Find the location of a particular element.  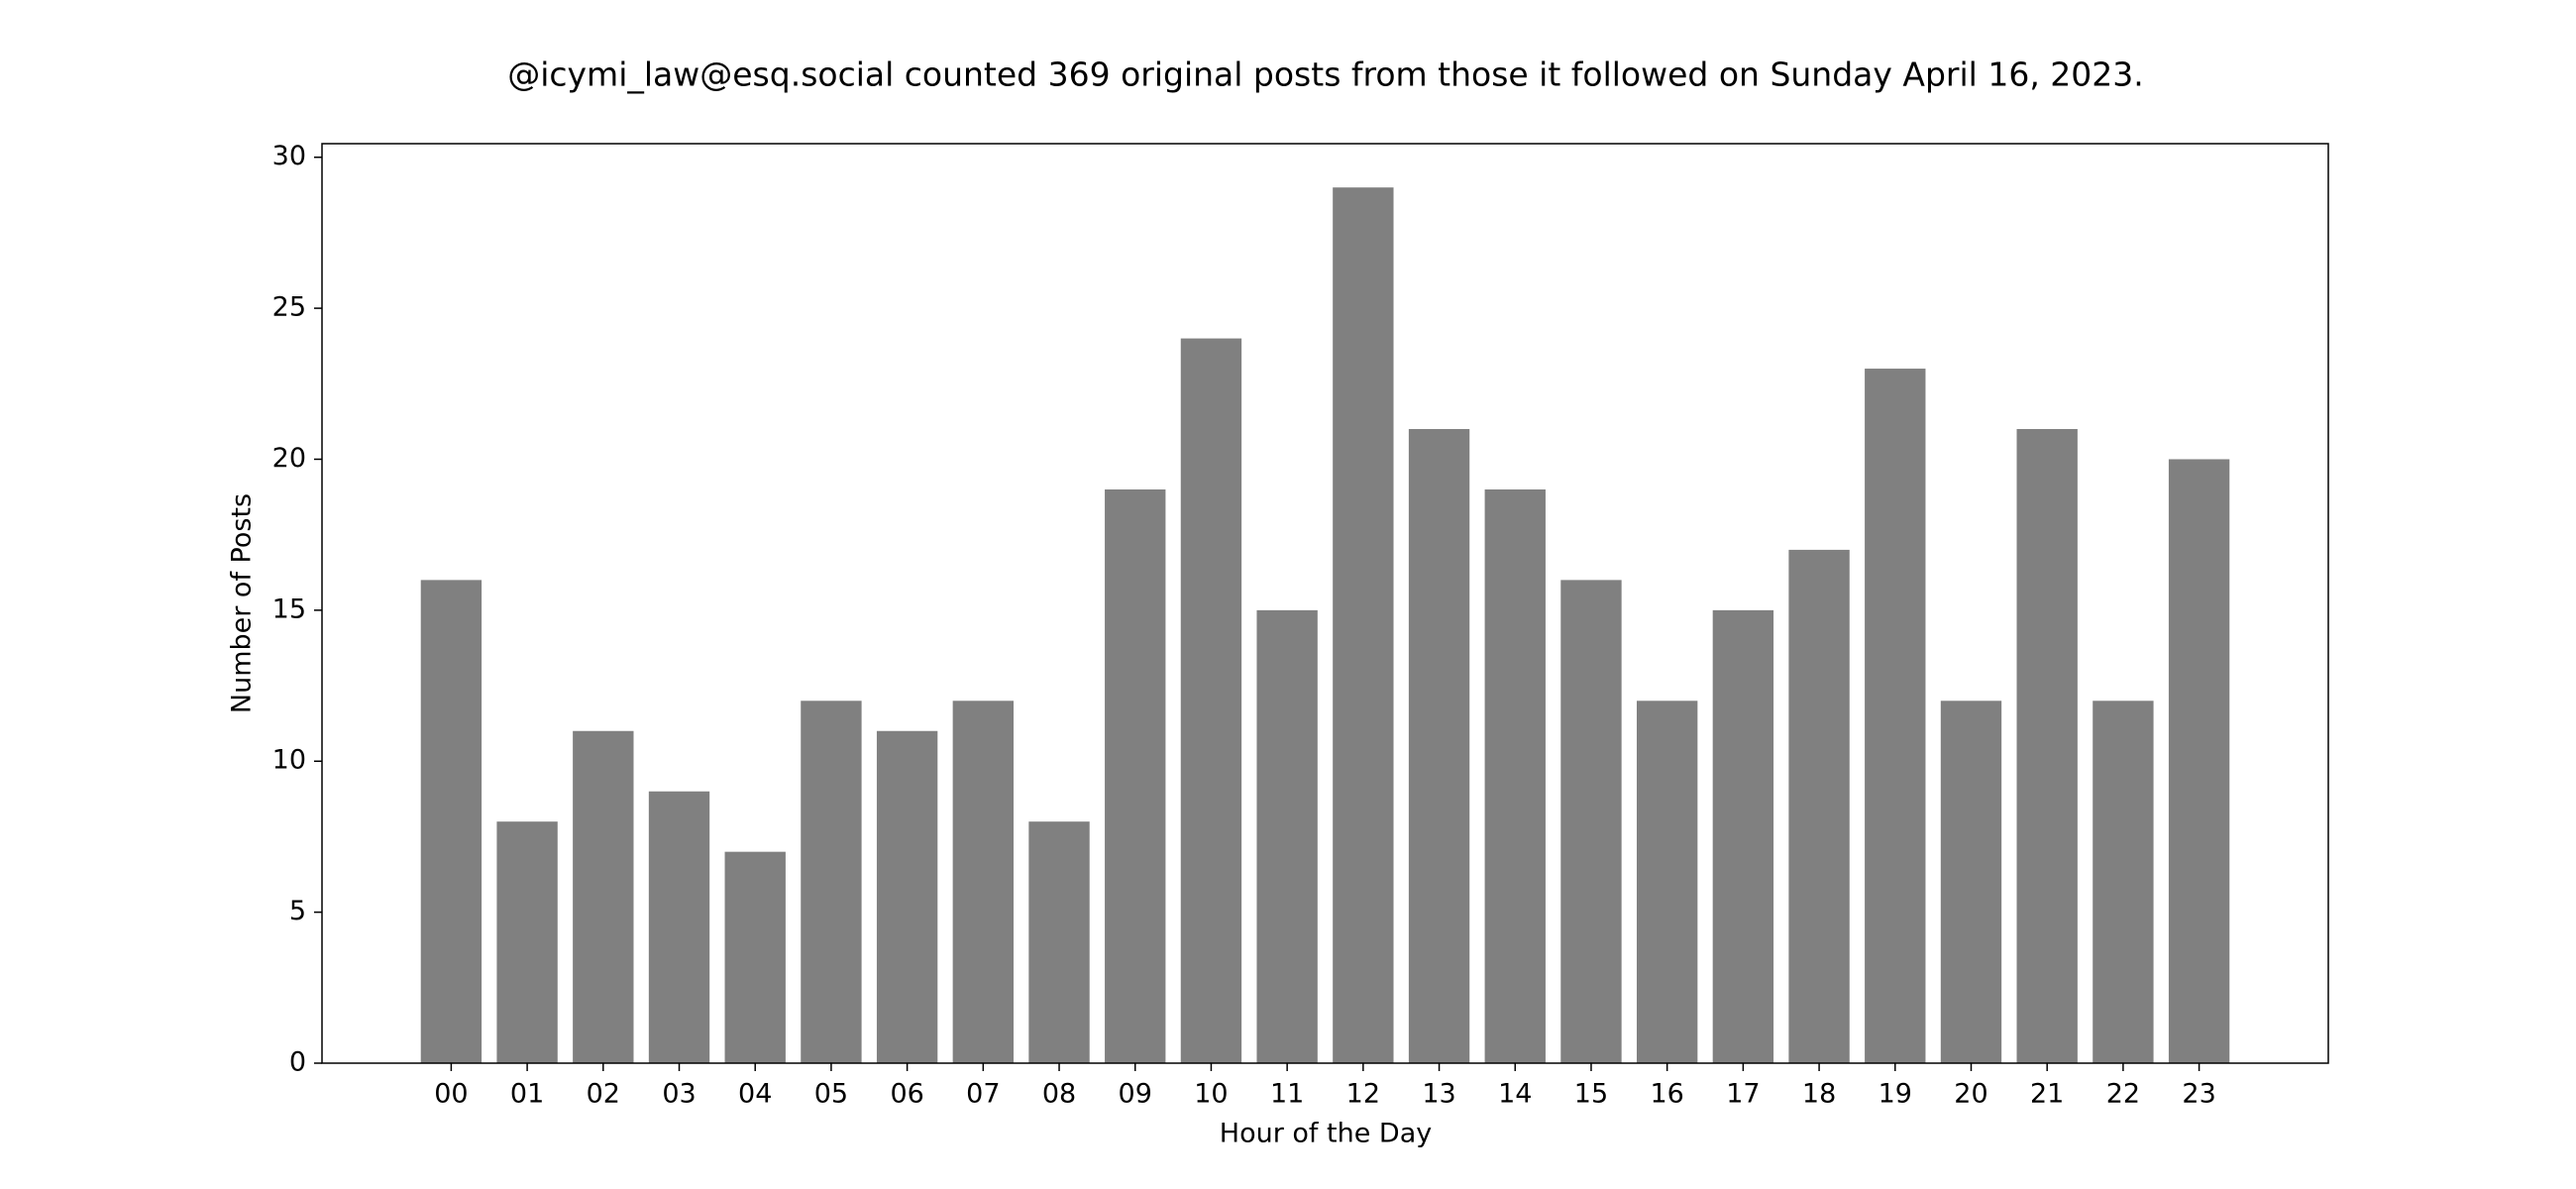

x-tick-label: 07 is located at coordinates (983, 1094).